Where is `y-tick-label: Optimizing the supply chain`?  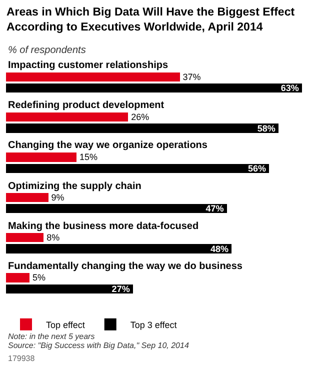
y-tick-label: Optimizing the supply chain is located at coordinates (75, 186).